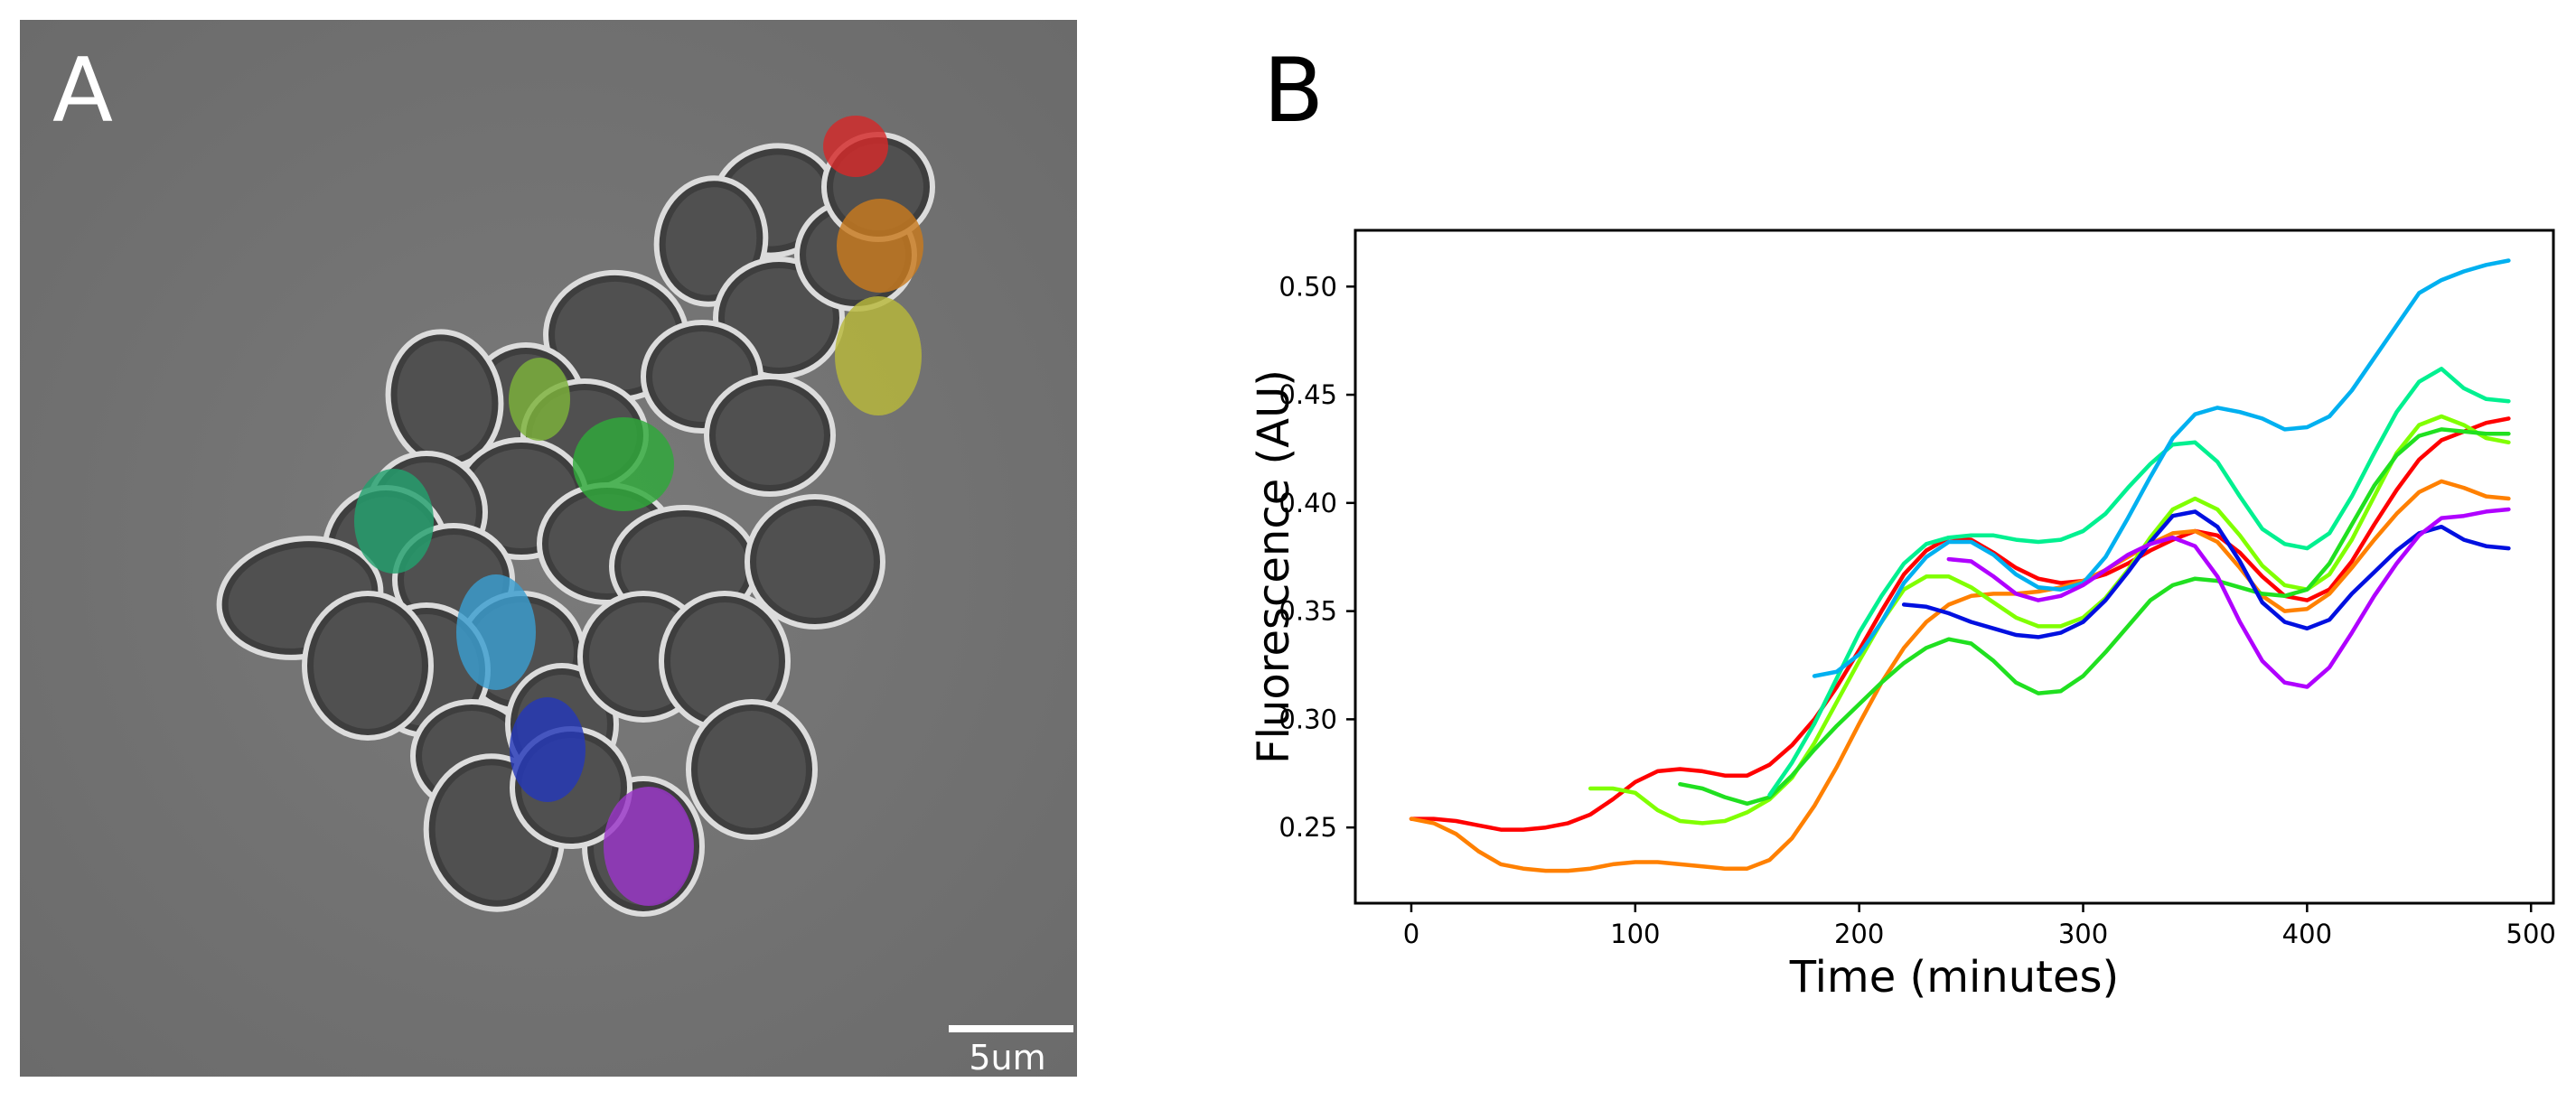  Describe the element at coordinates (1411, 934) in the screenshot. I see `x-tick-label: 0` at that location.